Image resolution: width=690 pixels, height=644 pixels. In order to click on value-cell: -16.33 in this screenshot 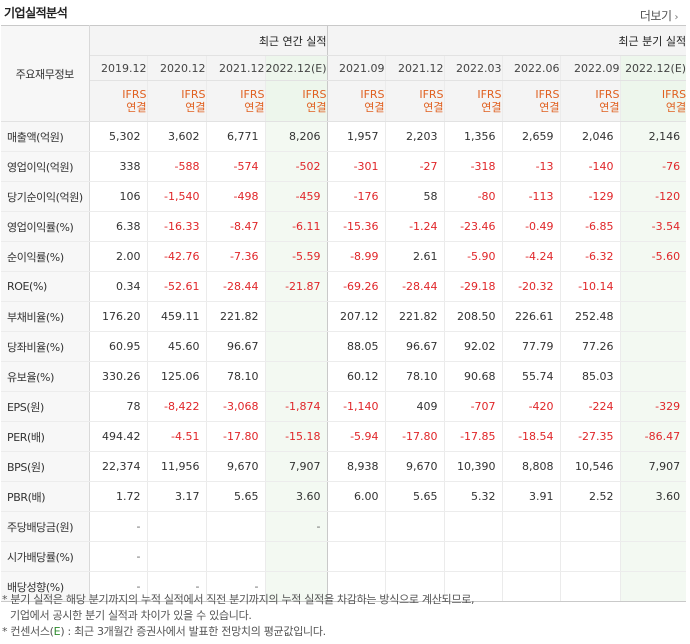, I will do `click(176, 226)`.